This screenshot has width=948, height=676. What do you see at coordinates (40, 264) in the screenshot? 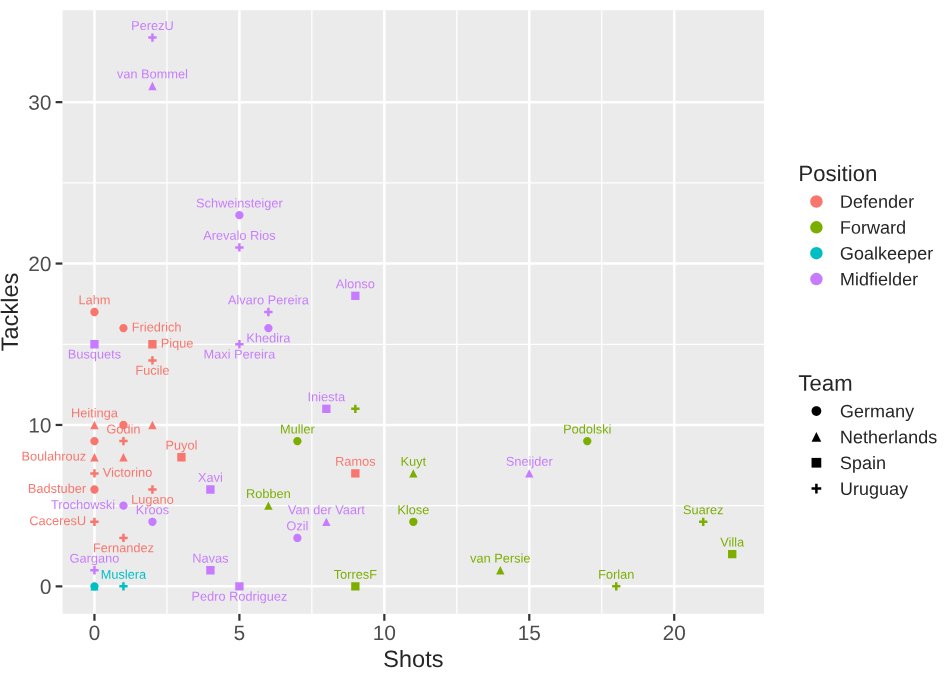
I see `y-tick-label: 20` at bounding box center [40, 264].